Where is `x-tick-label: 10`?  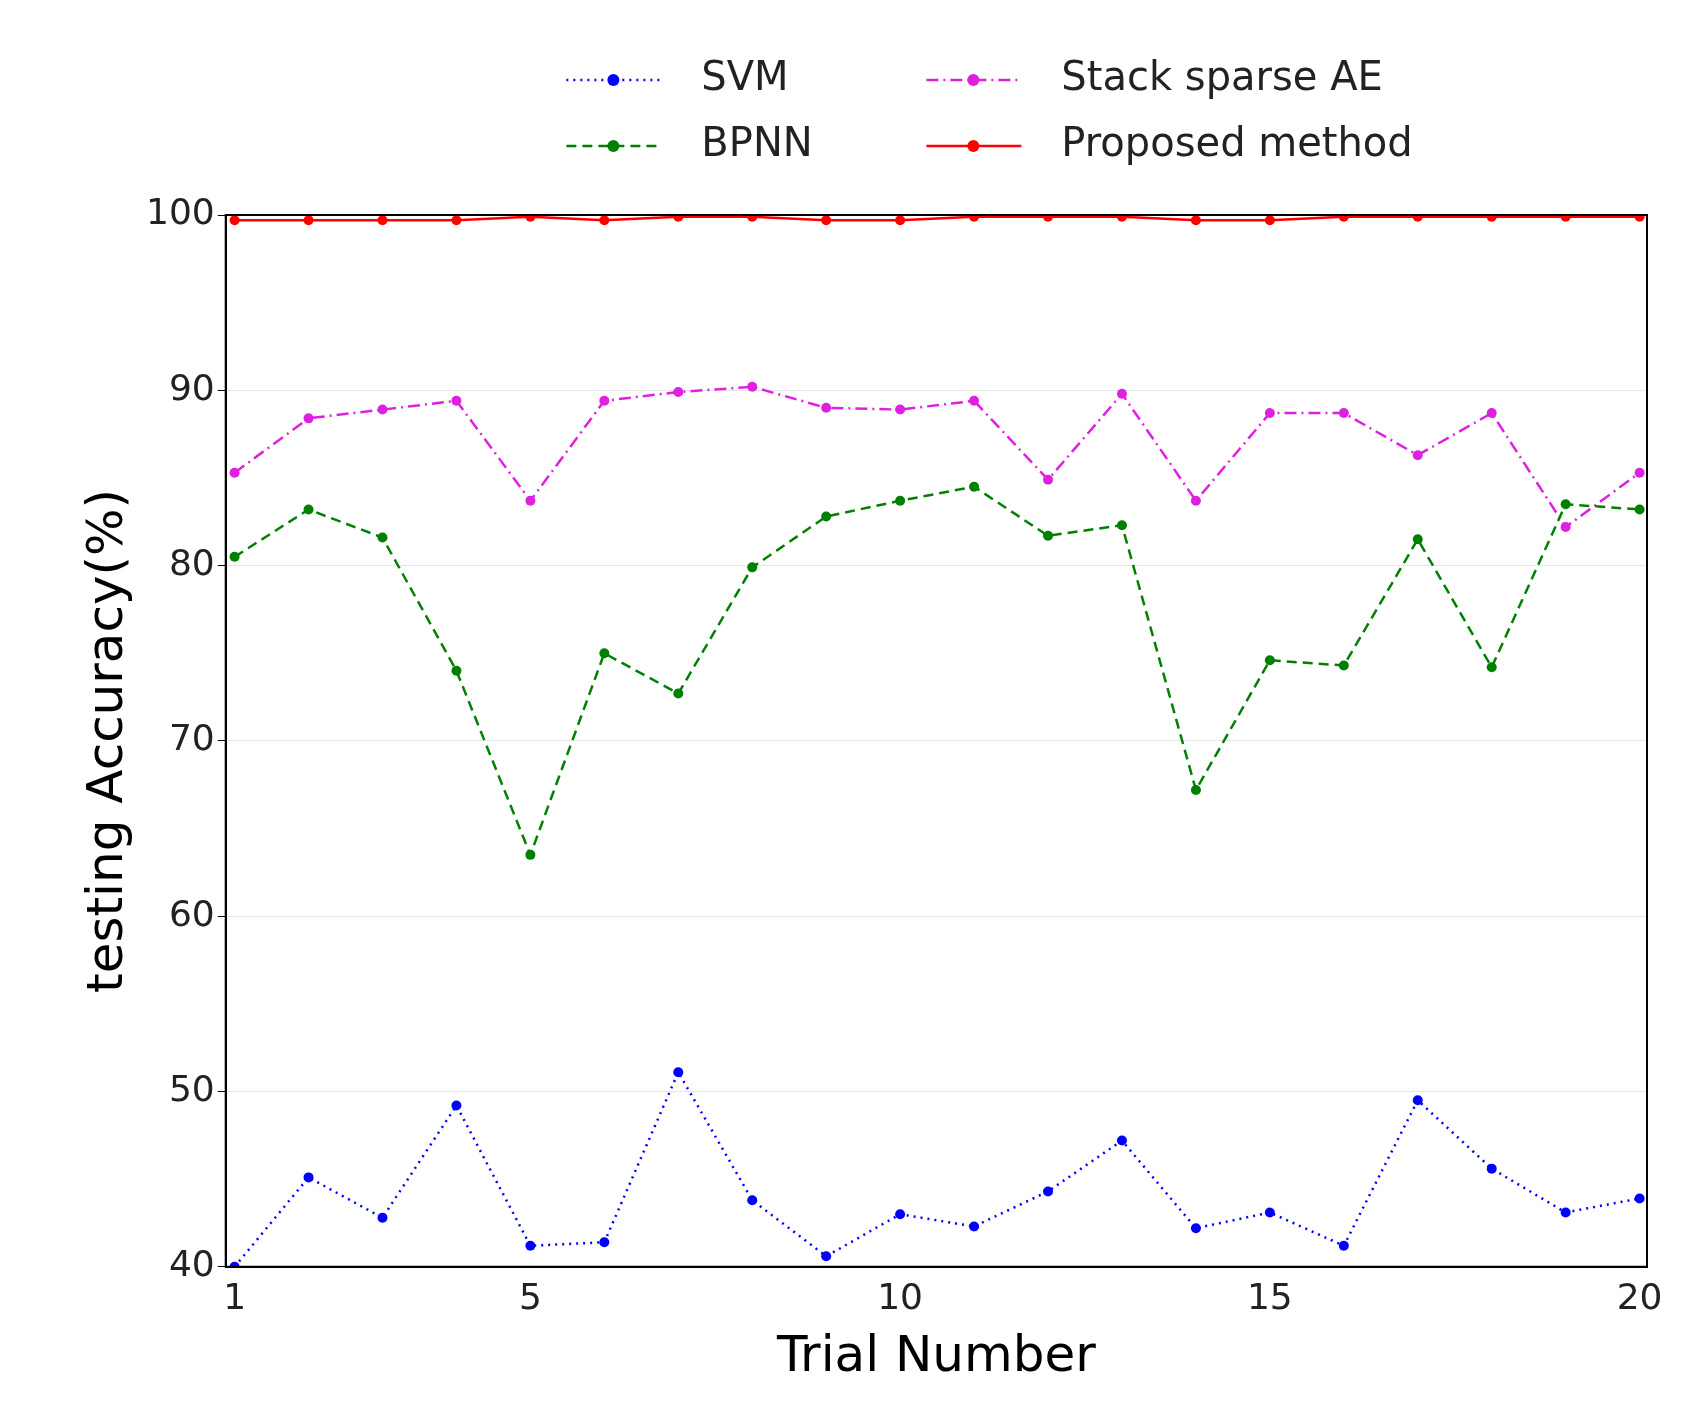
x-tick-label: 10 is located at coordinates (900, 1296).